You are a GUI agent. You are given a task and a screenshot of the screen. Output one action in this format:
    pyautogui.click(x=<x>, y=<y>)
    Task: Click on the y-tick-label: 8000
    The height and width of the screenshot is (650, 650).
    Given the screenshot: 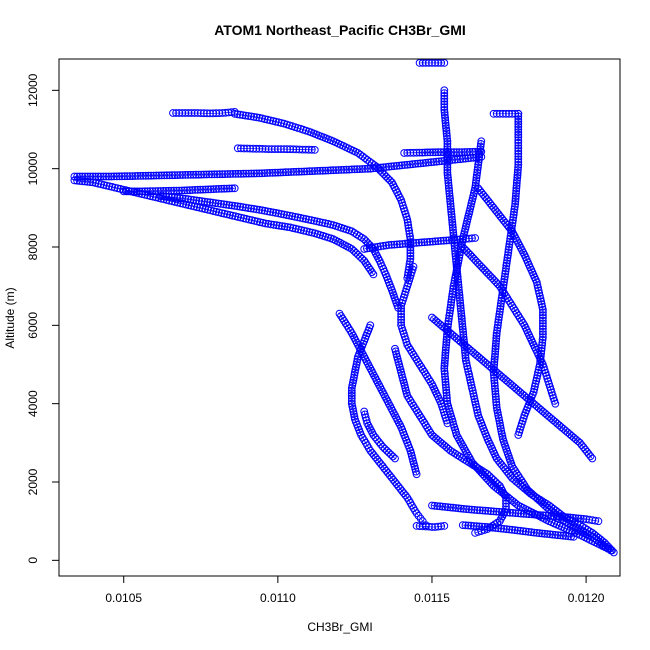 What is the action you would take?
    pyautogui.click(x=33, y=246)
    